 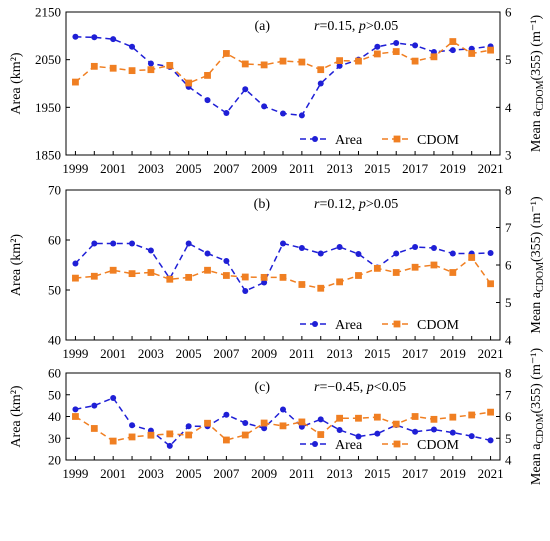 What do you see at coordinates (453, 353) in the screenshot?
I see `x-tick-label: 2019` at bounding box center [453, 353].